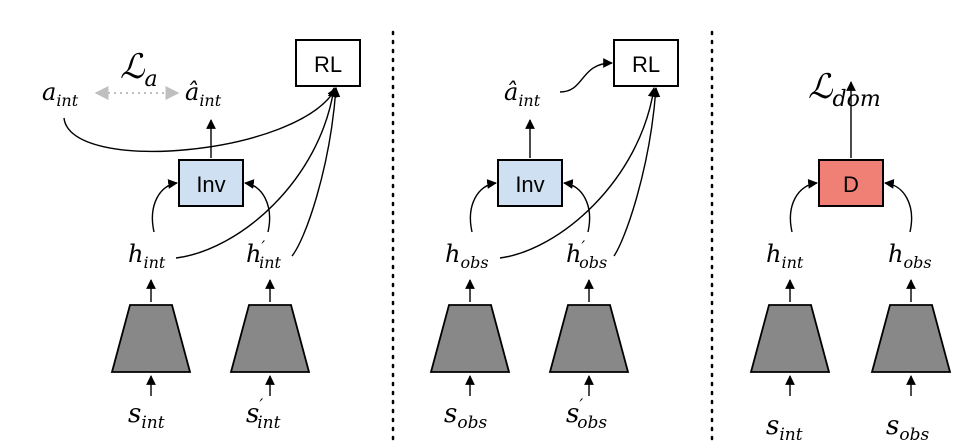 Image resolution: width=960 pixels, height=446 pixels. What do you see at coordinates (907, 428) in the screenshot?
I see `s-obs-label-3: sobs` at bounding box center [907, 428].